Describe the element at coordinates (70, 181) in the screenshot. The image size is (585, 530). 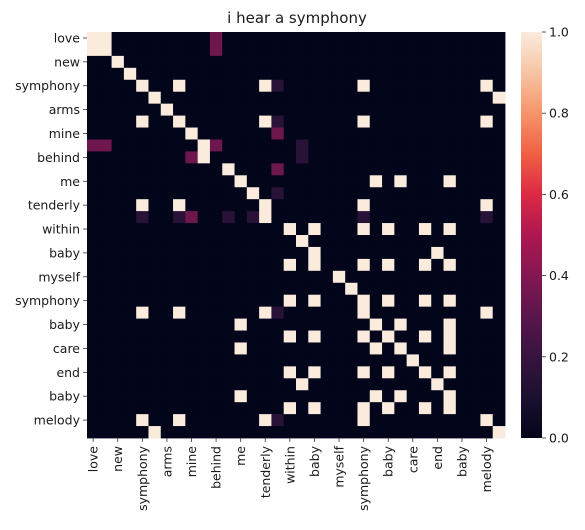
I see `y-tick-label: me` at that location.